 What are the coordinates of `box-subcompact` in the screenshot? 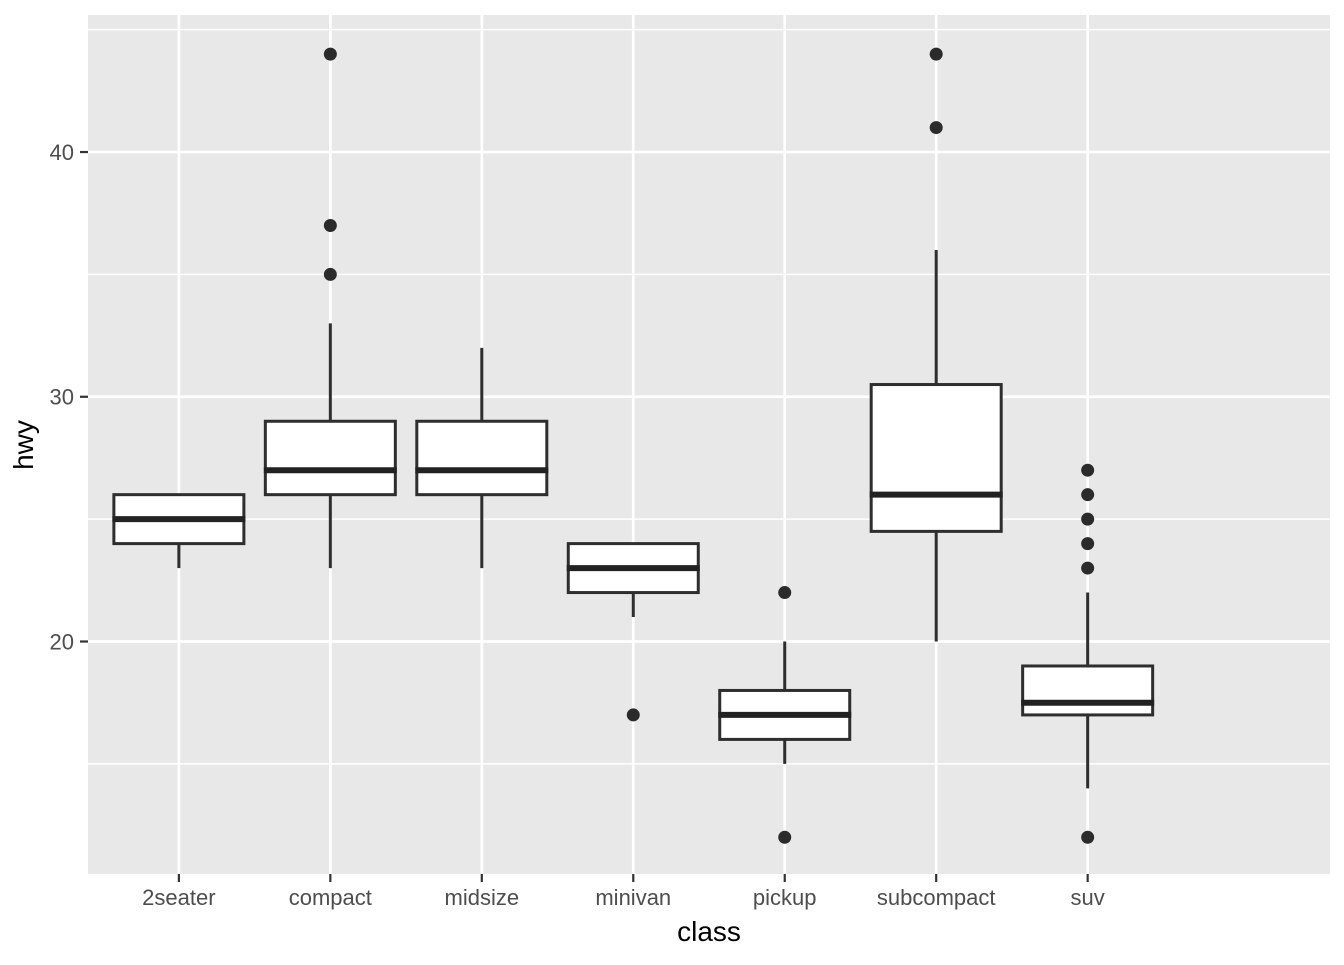 It's located at (936, 458).